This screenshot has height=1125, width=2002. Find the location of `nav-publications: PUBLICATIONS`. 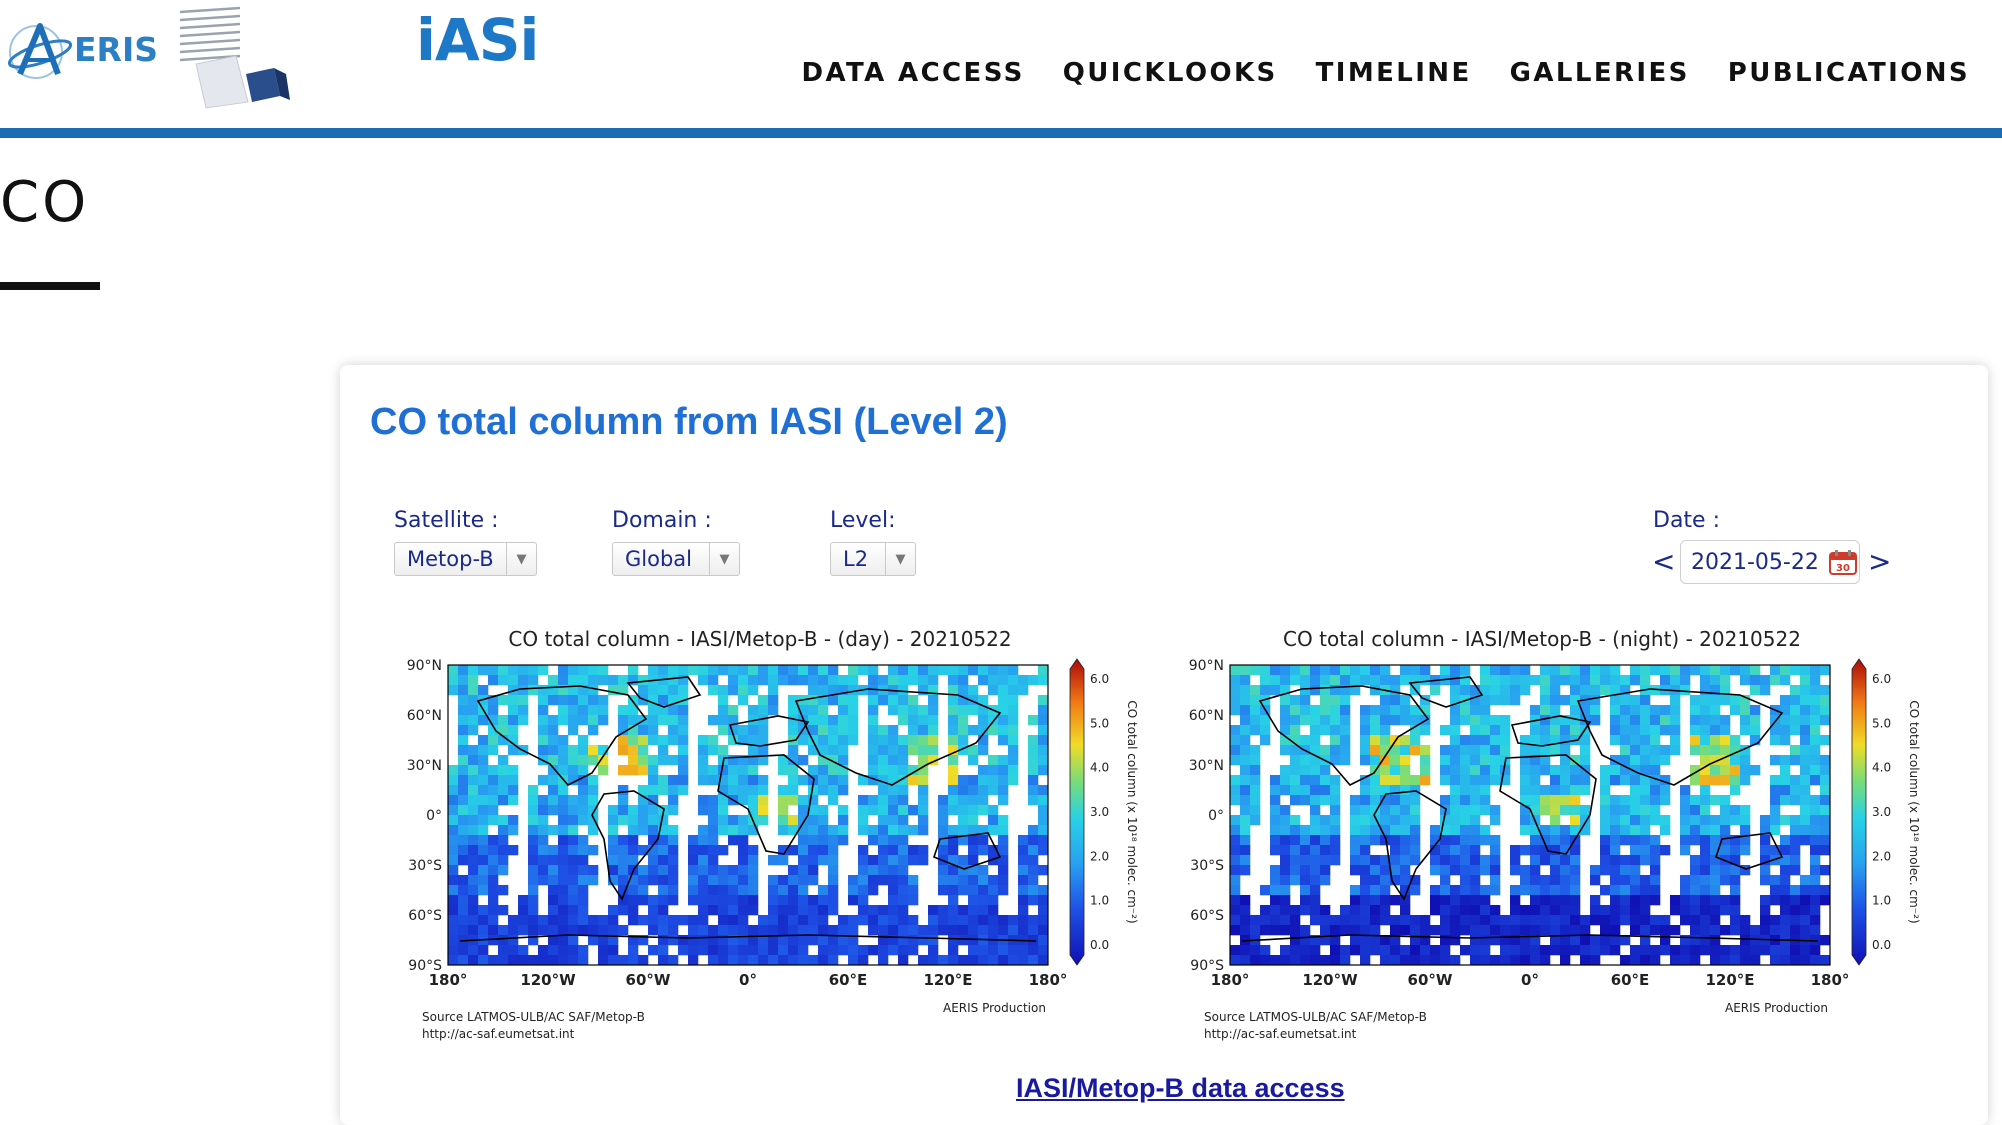

nav-publications: PUBLICATIONS is located at coordinates (1848, 73).